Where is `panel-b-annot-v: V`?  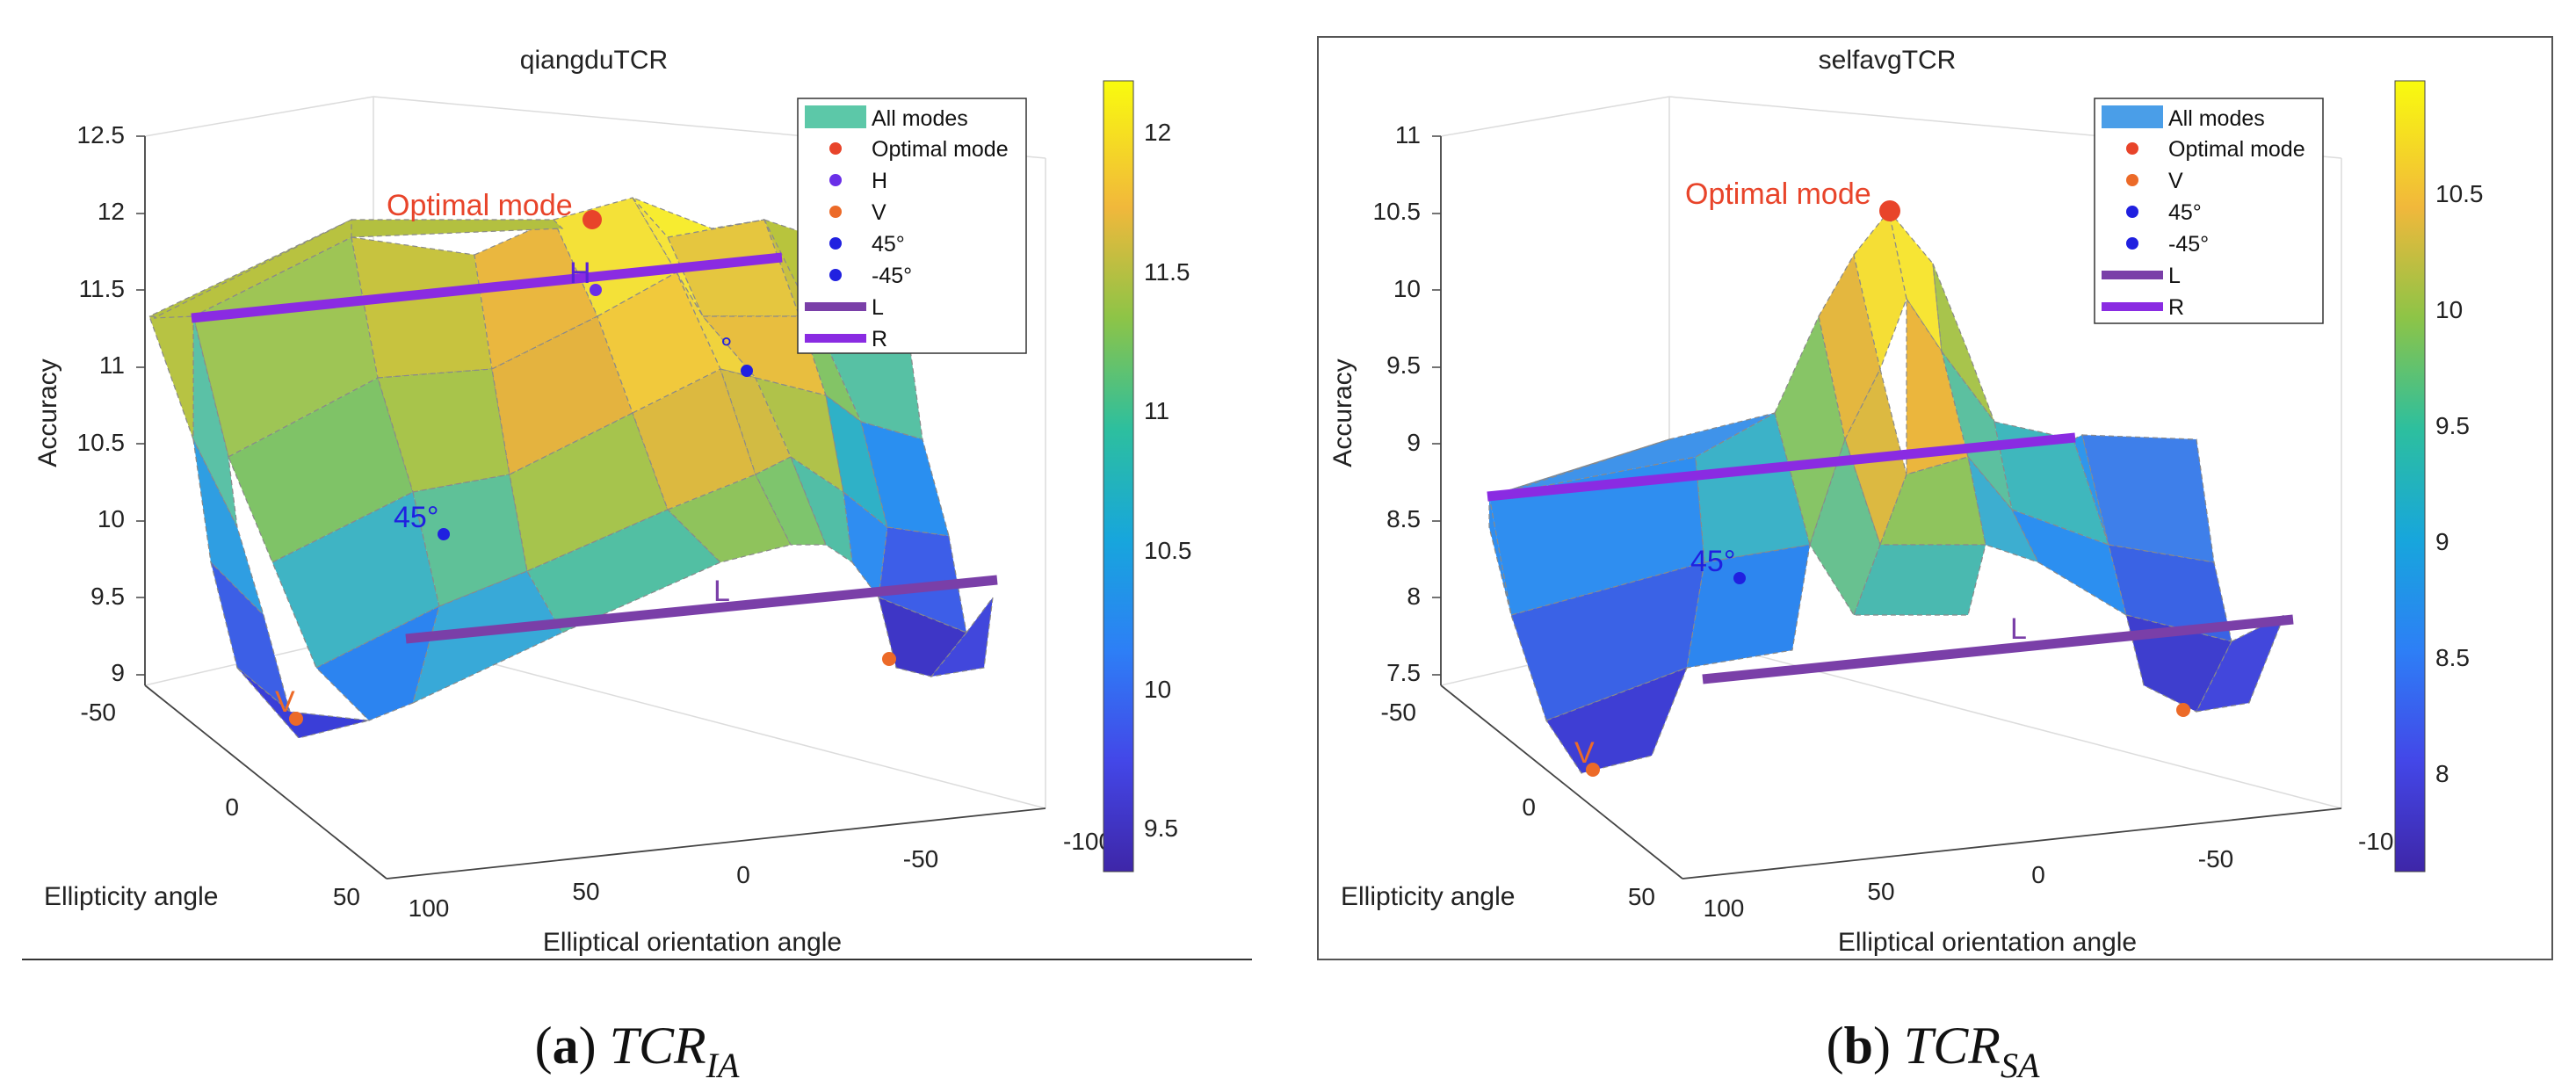 panel-b-annot-v: V is located at coordinates (1584, 753).